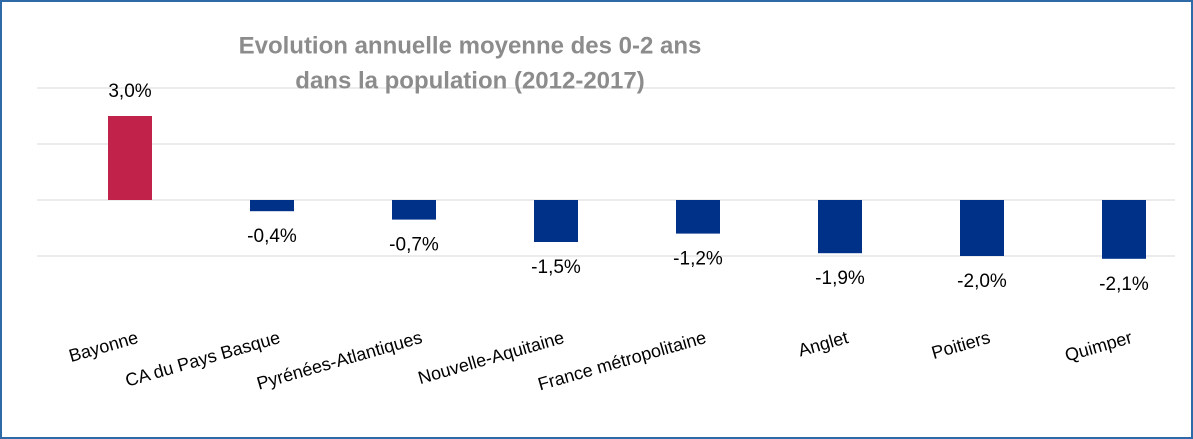  Describe the element at coordinates (129, 91) in the screenshot. I see `data-label: 3,0%` at that location.